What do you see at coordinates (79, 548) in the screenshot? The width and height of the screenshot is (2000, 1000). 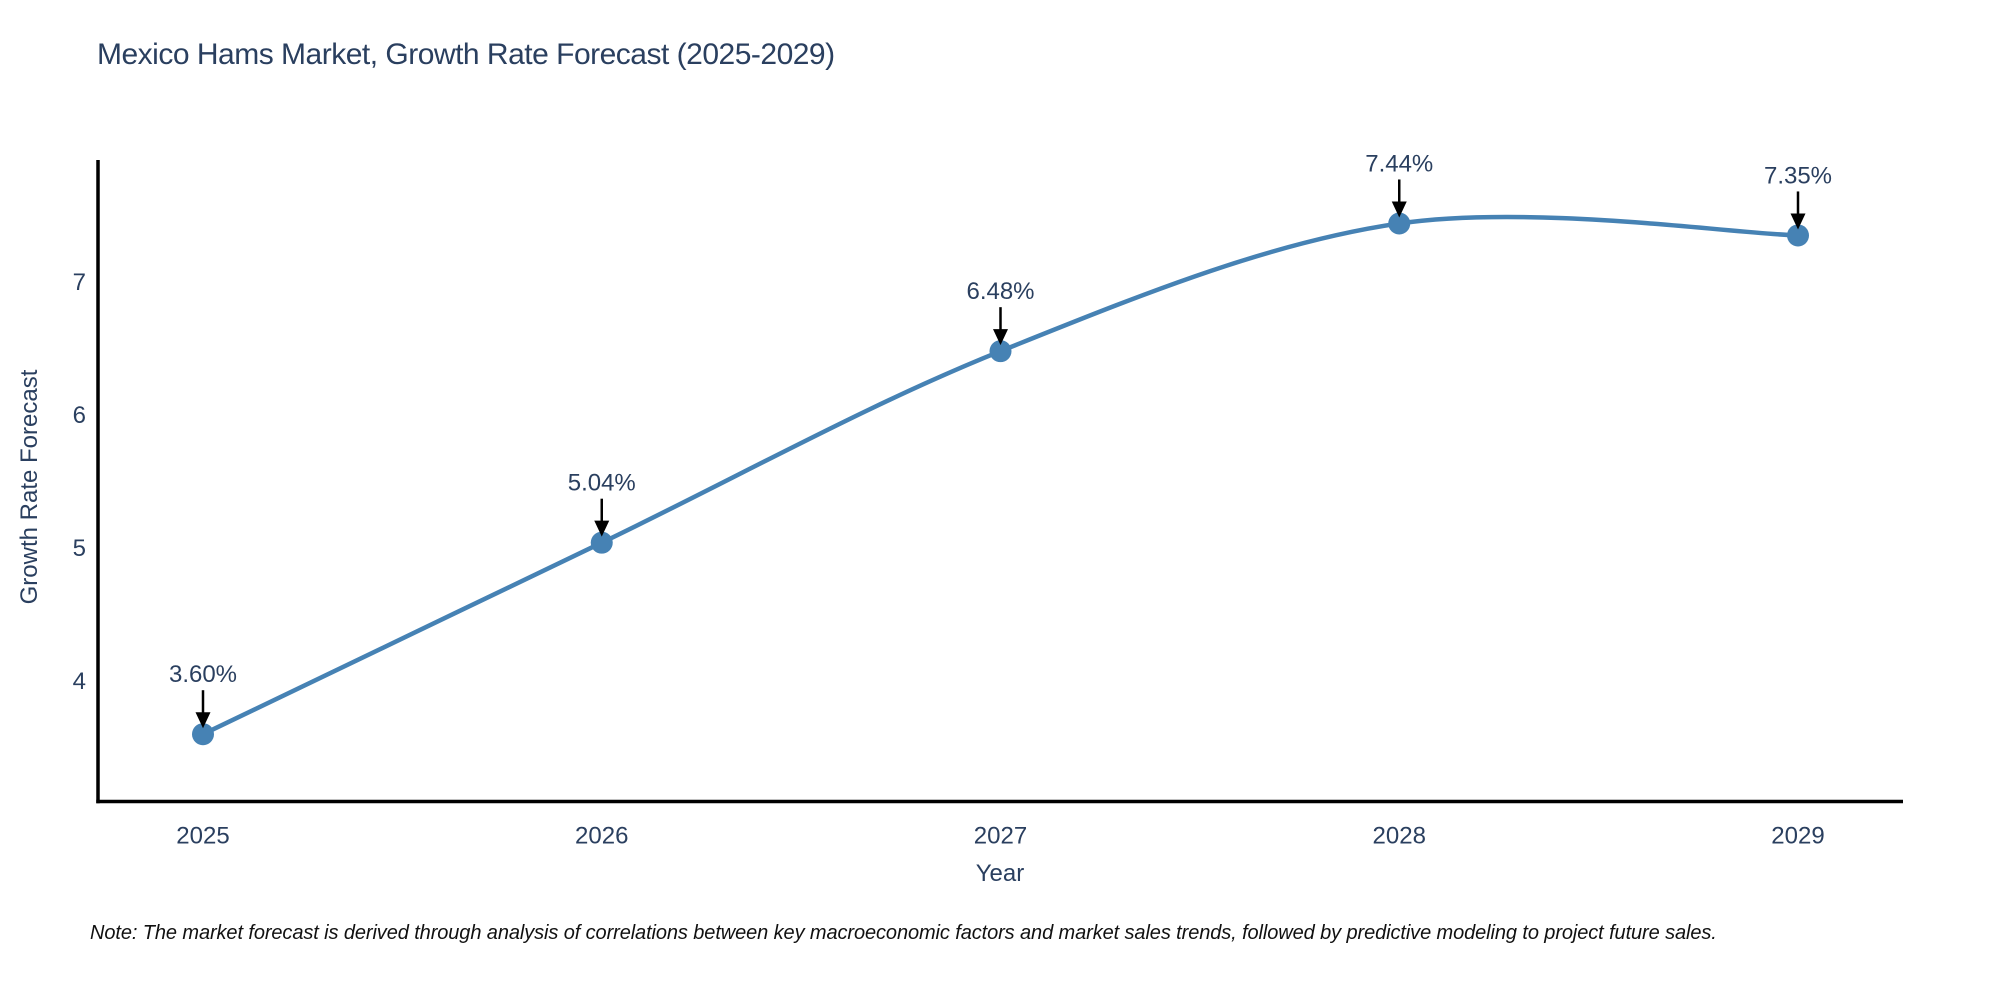 I see `y-tick-label: 5` at bounding box center [79, 548].